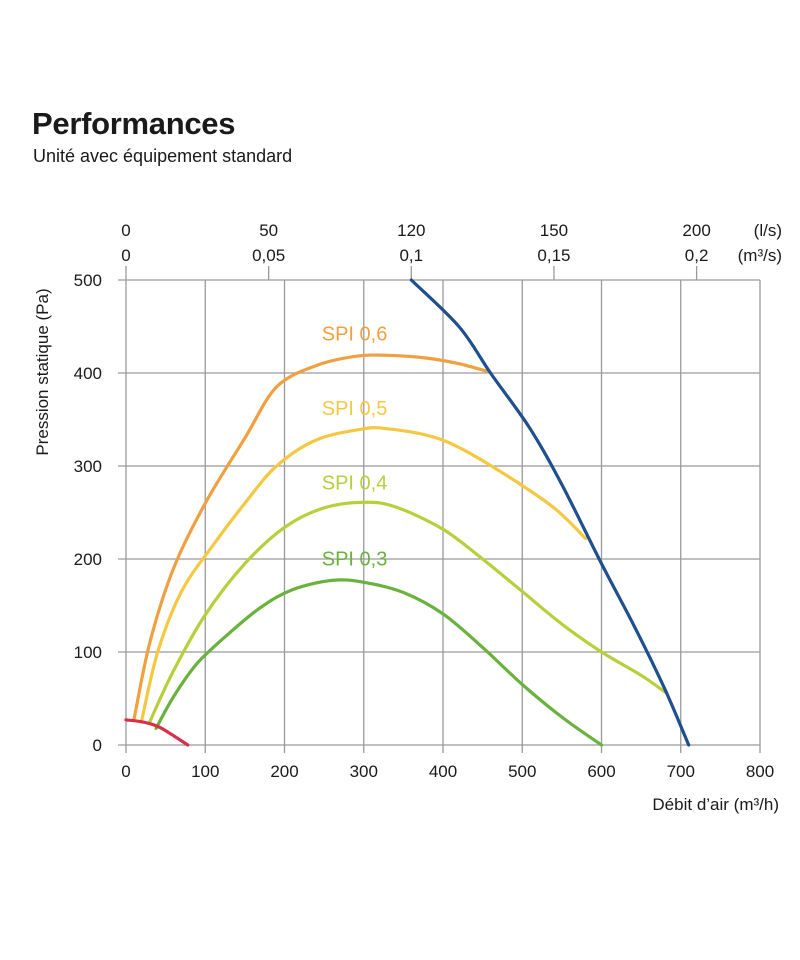  What do you see at coordinates (411, 230) in the screenshot?
I see `top-axis-ls-tick-label: 120` at bounding box center [411, 230].